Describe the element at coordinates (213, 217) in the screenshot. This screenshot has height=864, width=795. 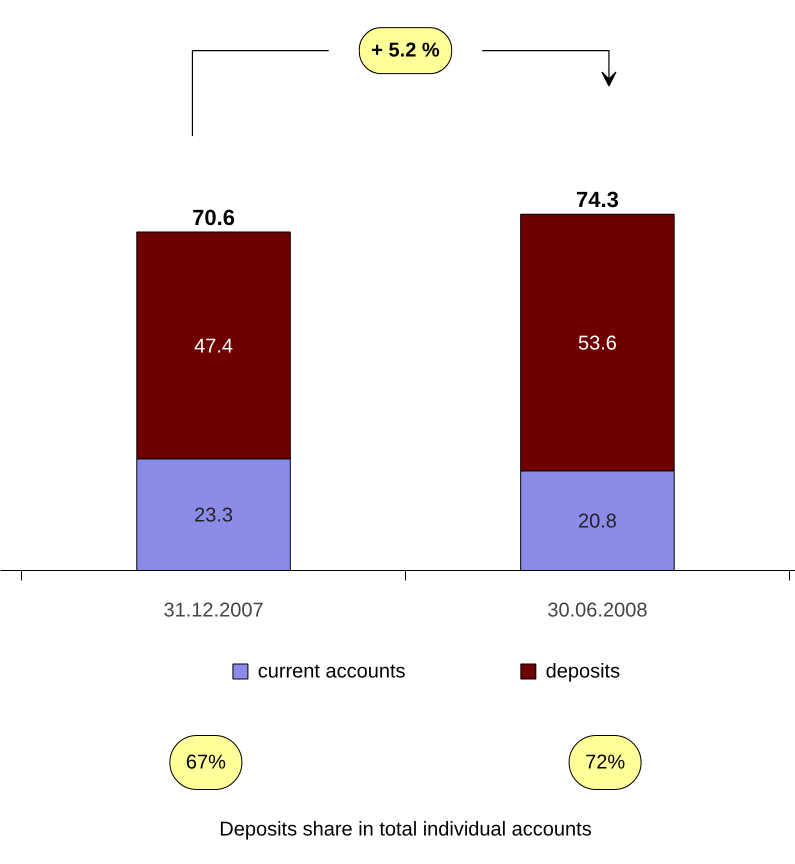
I see `total-label: 70.6` at that location.